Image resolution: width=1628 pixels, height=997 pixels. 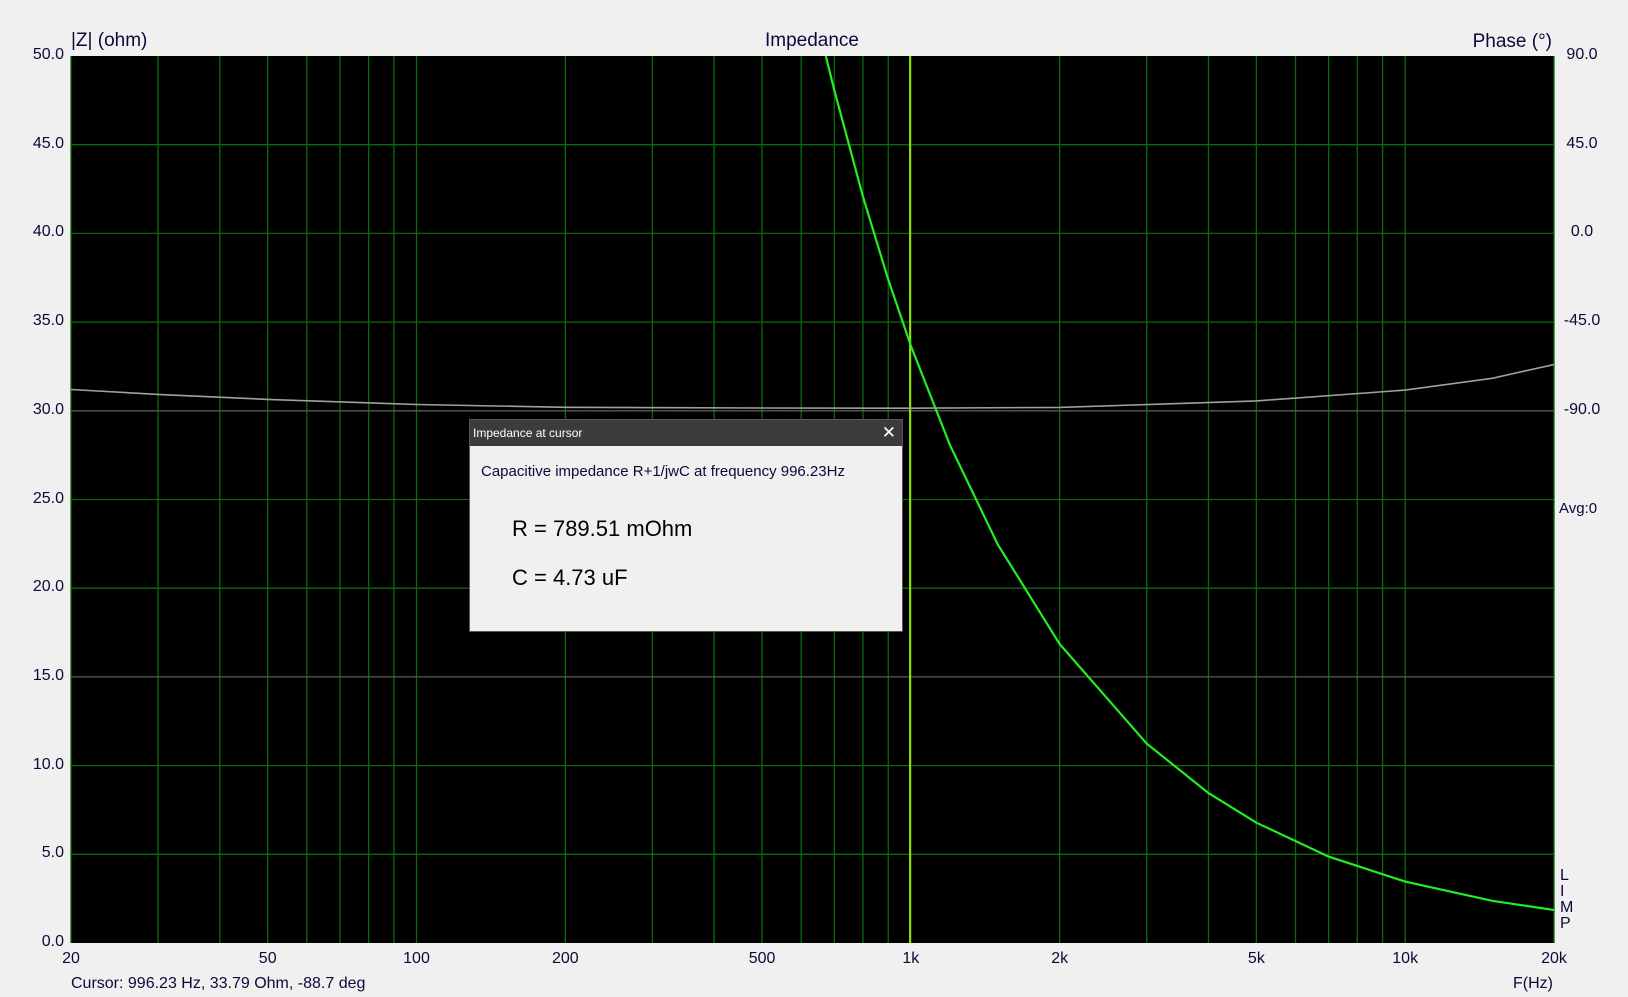 What do you see at coordinates (1578, 508) in the screenshot?
I see `avg-label: Avg:0` at bounding box center [1578, 508].